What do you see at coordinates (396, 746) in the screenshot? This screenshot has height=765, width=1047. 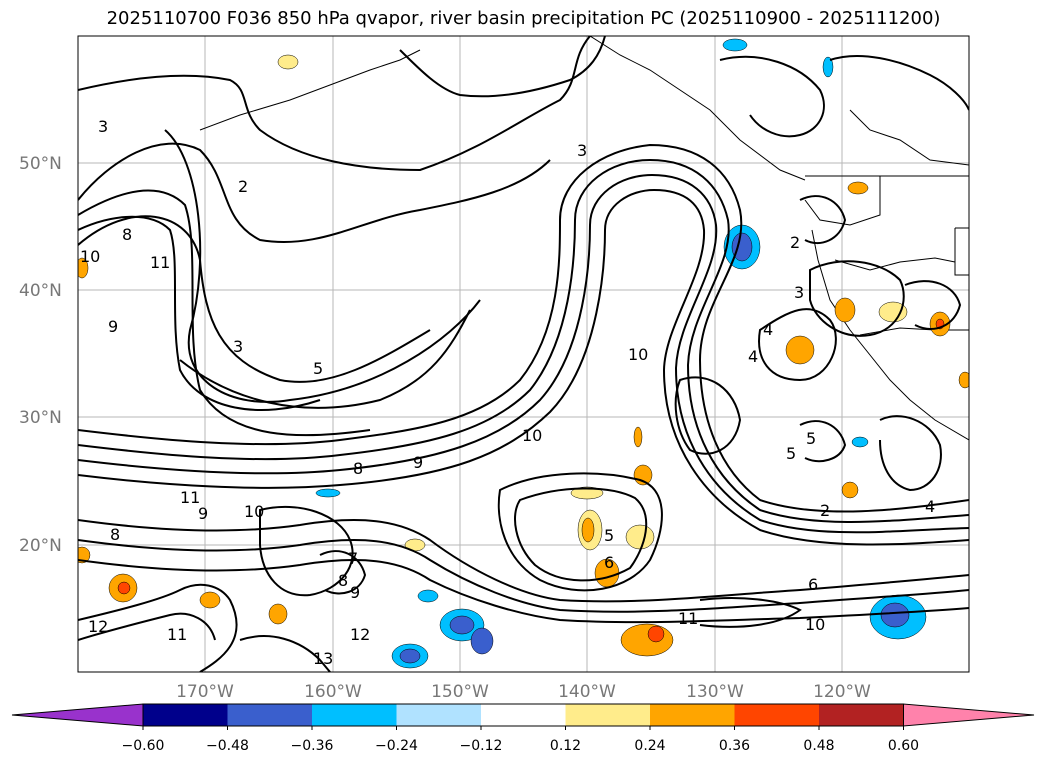 I see `colorbar-tick-label: −0.24` at bounding box center [396, 746].